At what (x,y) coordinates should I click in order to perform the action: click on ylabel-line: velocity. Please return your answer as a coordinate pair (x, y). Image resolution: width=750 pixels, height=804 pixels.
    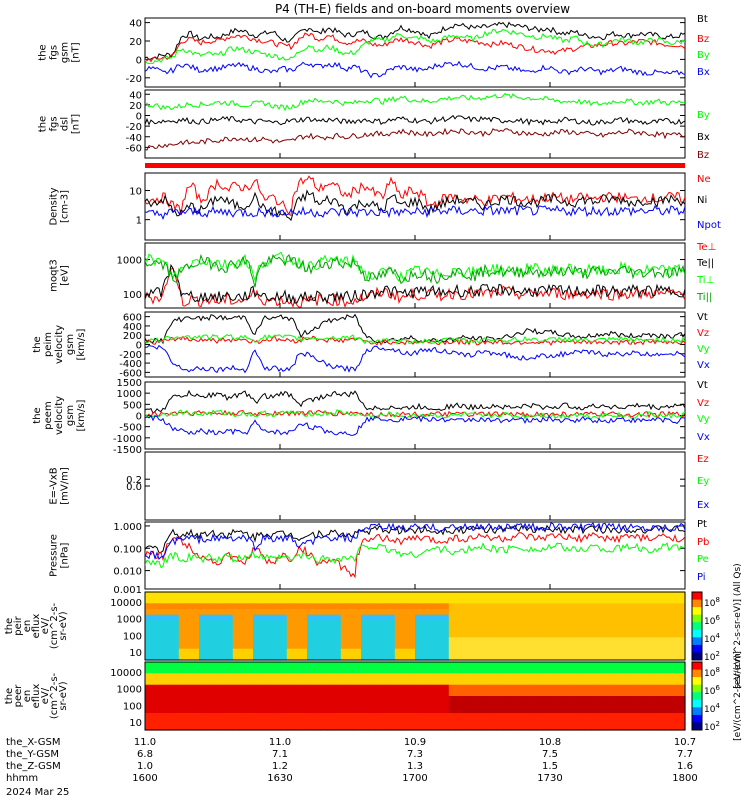
    Looking at the image, I should click on (59, 415).